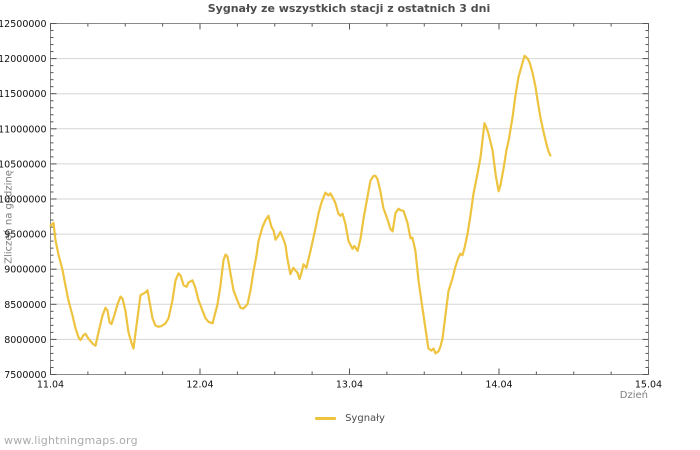 This screenshot has height=450, width=700. What do you see at coordinates (633, 395) in the screenshot?
I see `x-axis-label: Dzień` at bounding box center [633, 395].